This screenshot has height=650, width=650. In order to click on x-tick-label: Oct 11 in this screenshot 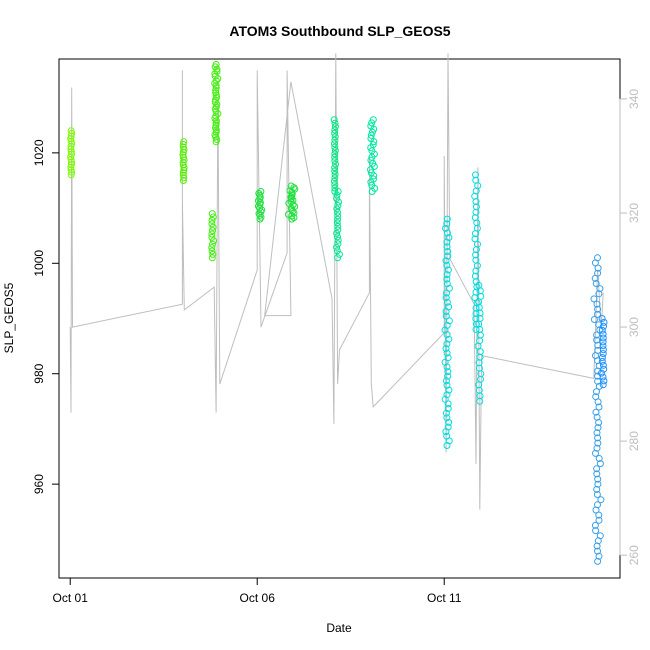, I will do `click(444, 598)`.